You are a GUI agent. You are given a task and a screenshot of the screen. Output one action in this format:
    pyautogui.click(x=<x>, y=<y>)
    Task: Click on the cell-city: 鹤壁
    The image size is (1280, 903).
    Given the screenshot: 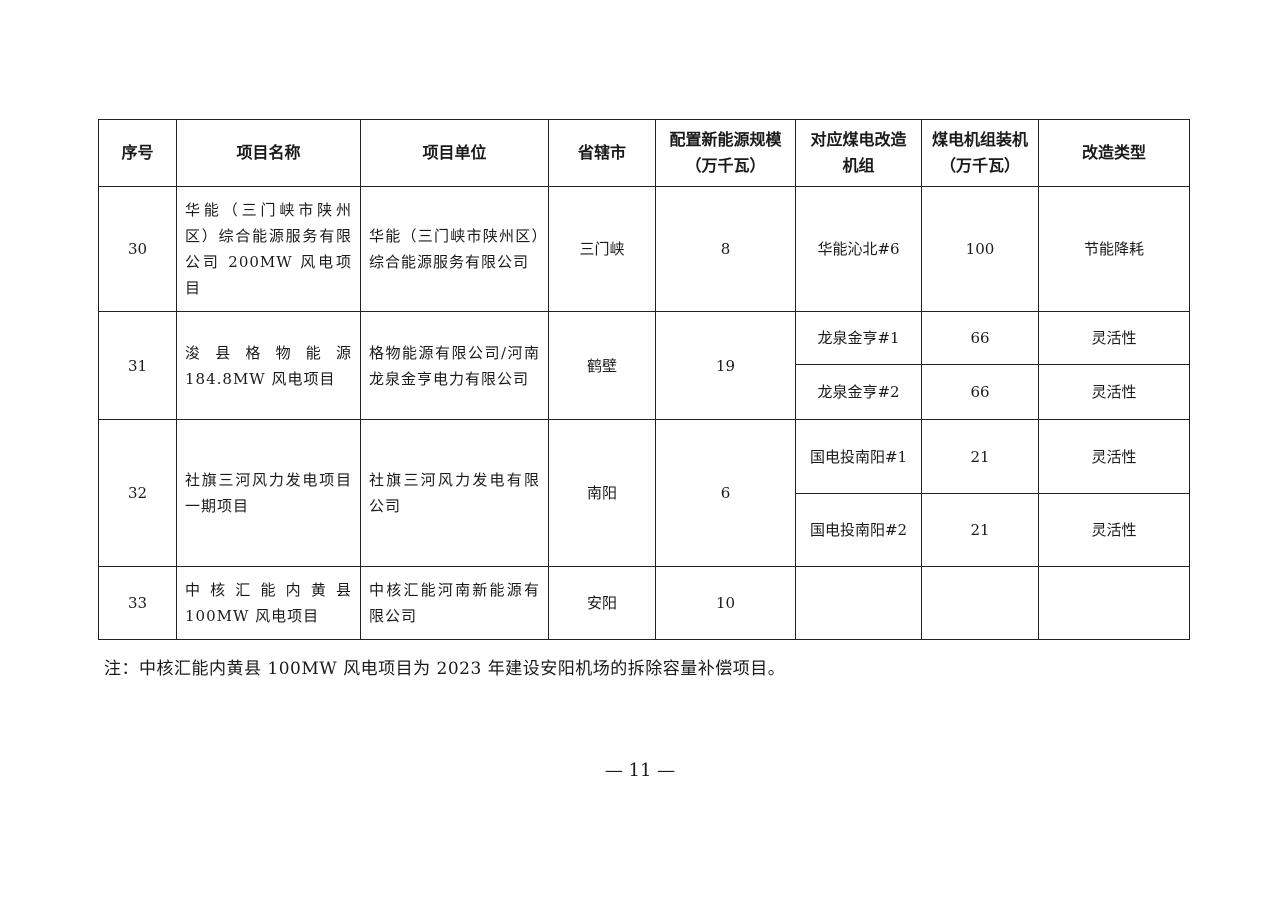 What is the action you would take?
    pyautogui.click(x=602, y=365)
    